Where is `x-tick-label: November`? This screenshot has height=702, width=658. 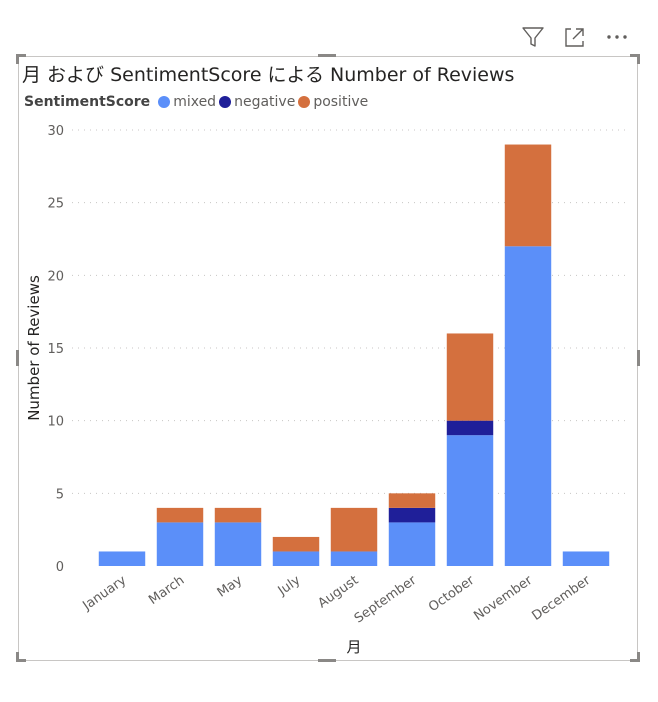 x-tick-label: November is located at coordinates (503, 598).